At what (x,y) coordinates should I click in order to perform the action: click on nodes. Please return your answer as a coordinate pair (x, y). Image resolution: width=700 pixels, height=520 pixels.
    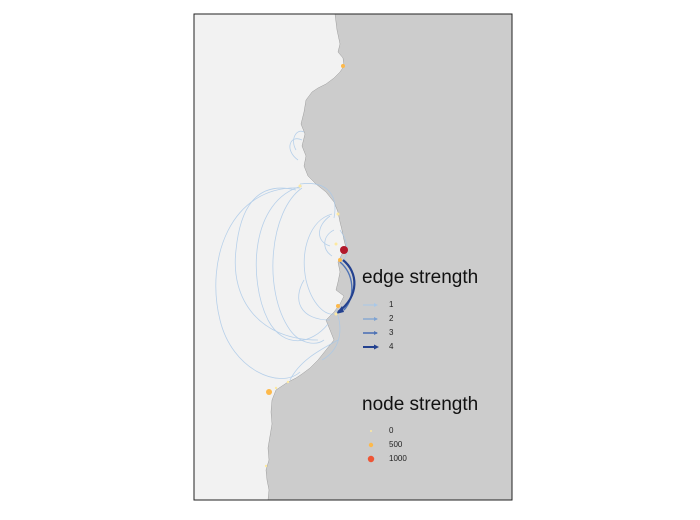
    Looking at the image, I should click on (306, 266).